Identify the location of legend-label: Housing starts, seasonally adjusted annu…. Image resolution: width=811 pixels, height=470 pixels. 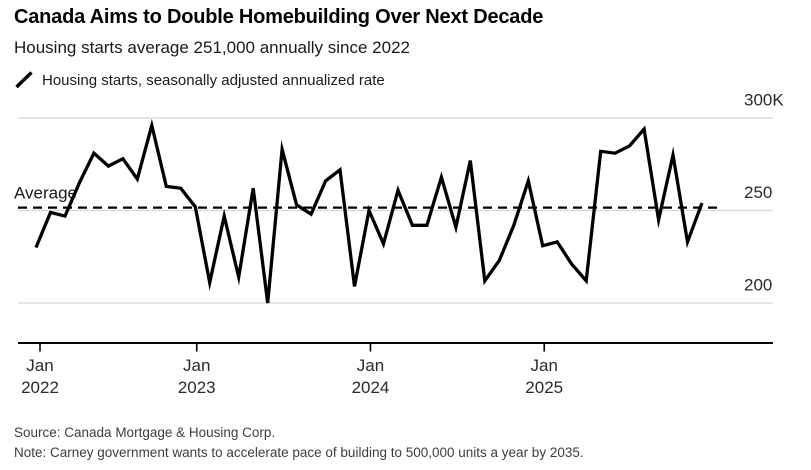
(213, 80).